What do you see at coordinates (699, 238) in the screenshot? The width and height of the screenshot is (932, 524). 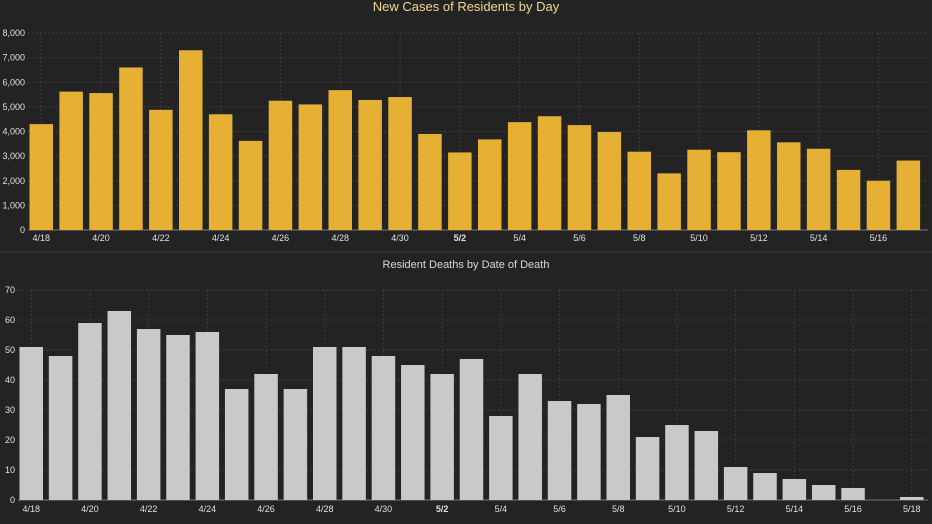 I see `new-cases-x-tick-label: 5/10` at bounding box center [699, 238].